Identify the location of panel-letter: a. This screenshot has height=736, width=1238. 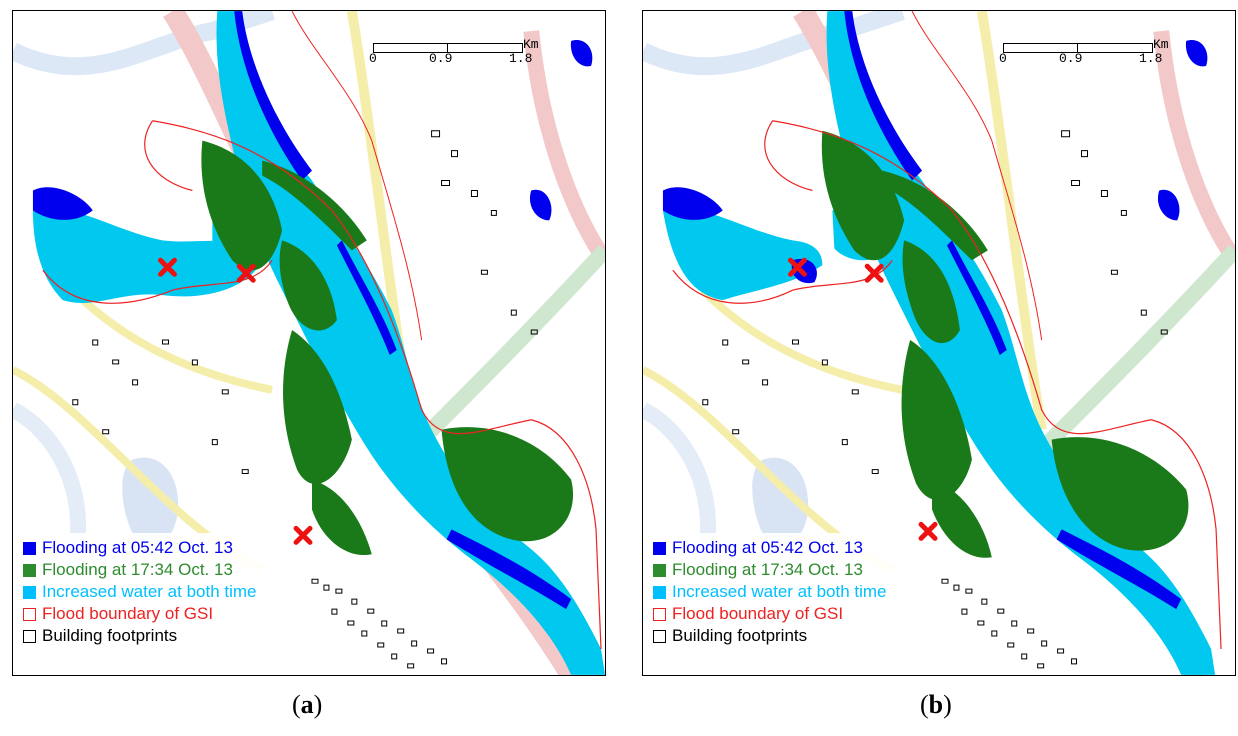
(307, 704).